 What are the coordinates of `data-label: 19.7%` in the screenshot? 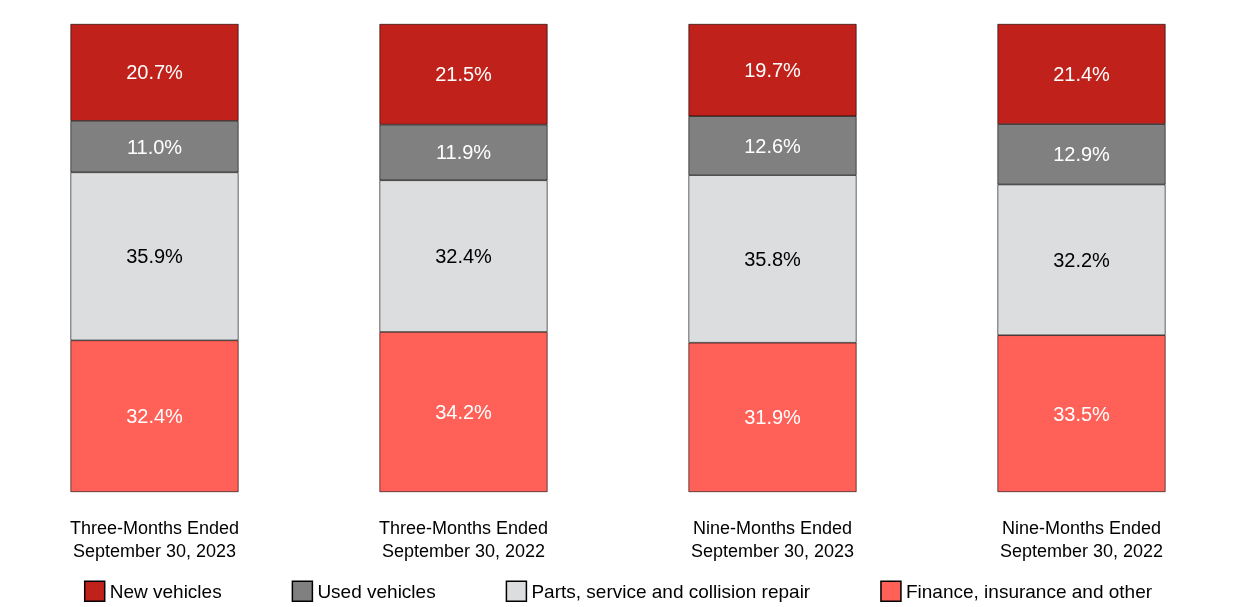 It's located at (773, 70).